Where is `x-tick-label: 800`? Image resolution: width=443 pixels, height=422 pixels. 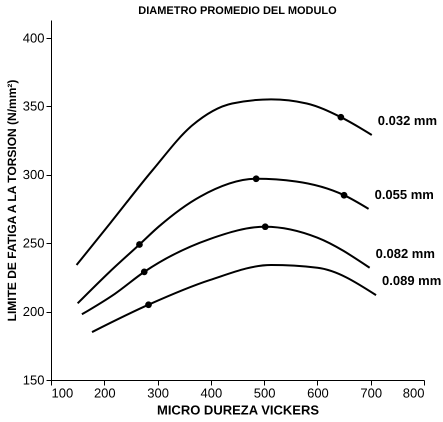
x-tick-label: 800 is located at coordinates (413, 393).